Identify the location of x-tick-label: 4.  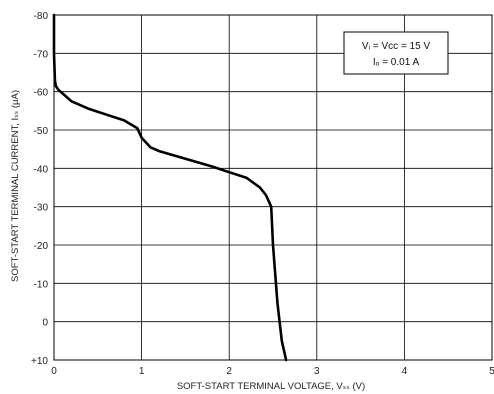
(405, 371).